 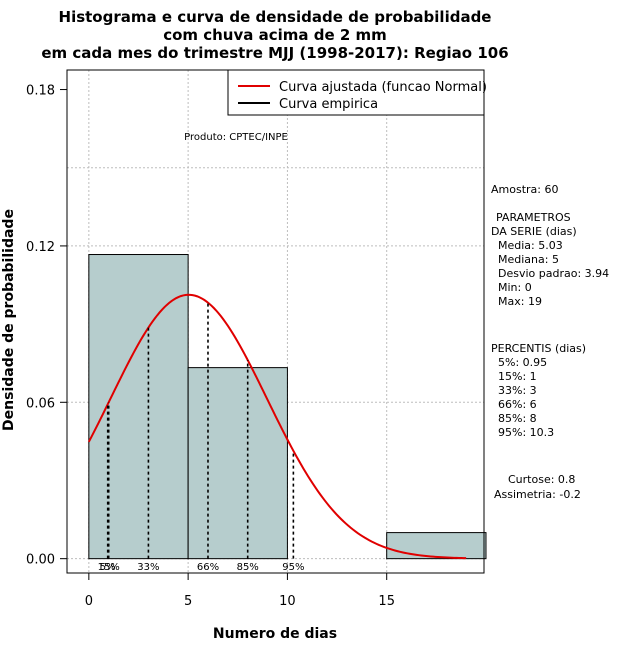 What do you see at coordinates (538, 348) in the screenshot?
I see `stats-percentiles-title: PERCENTIS (dias)` at bounding box center [538, 348].